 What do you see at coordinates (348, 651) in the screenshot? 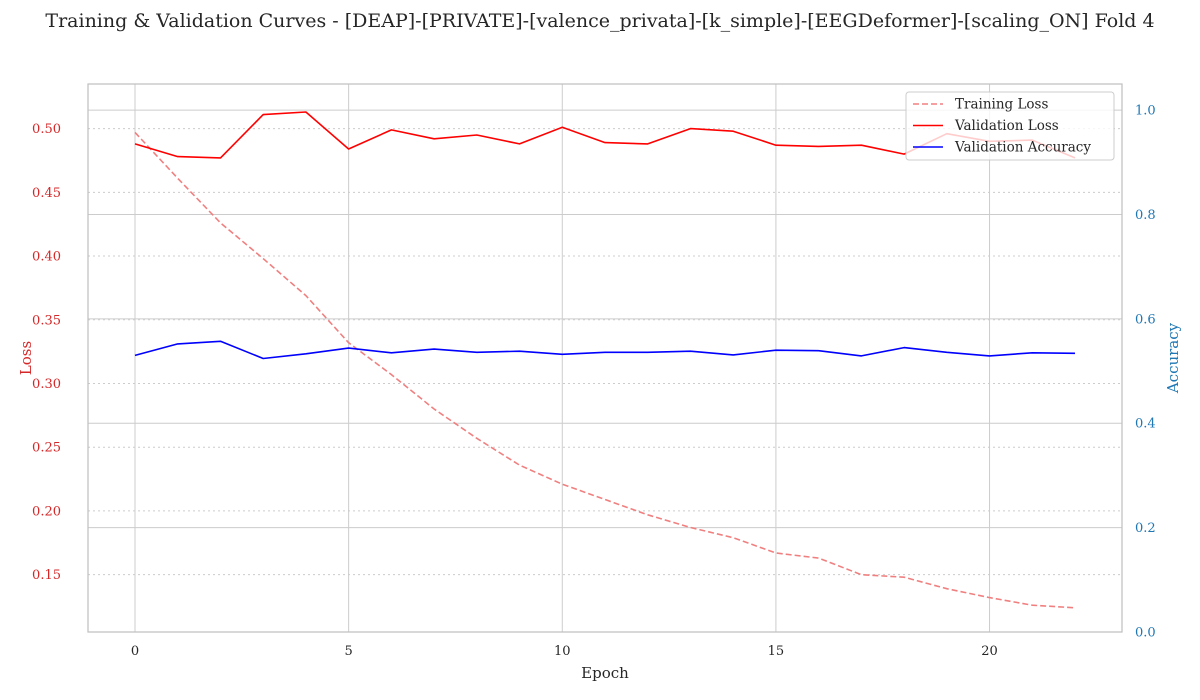
I see `x-tick-label: 5` at bounding box center [348, 651].